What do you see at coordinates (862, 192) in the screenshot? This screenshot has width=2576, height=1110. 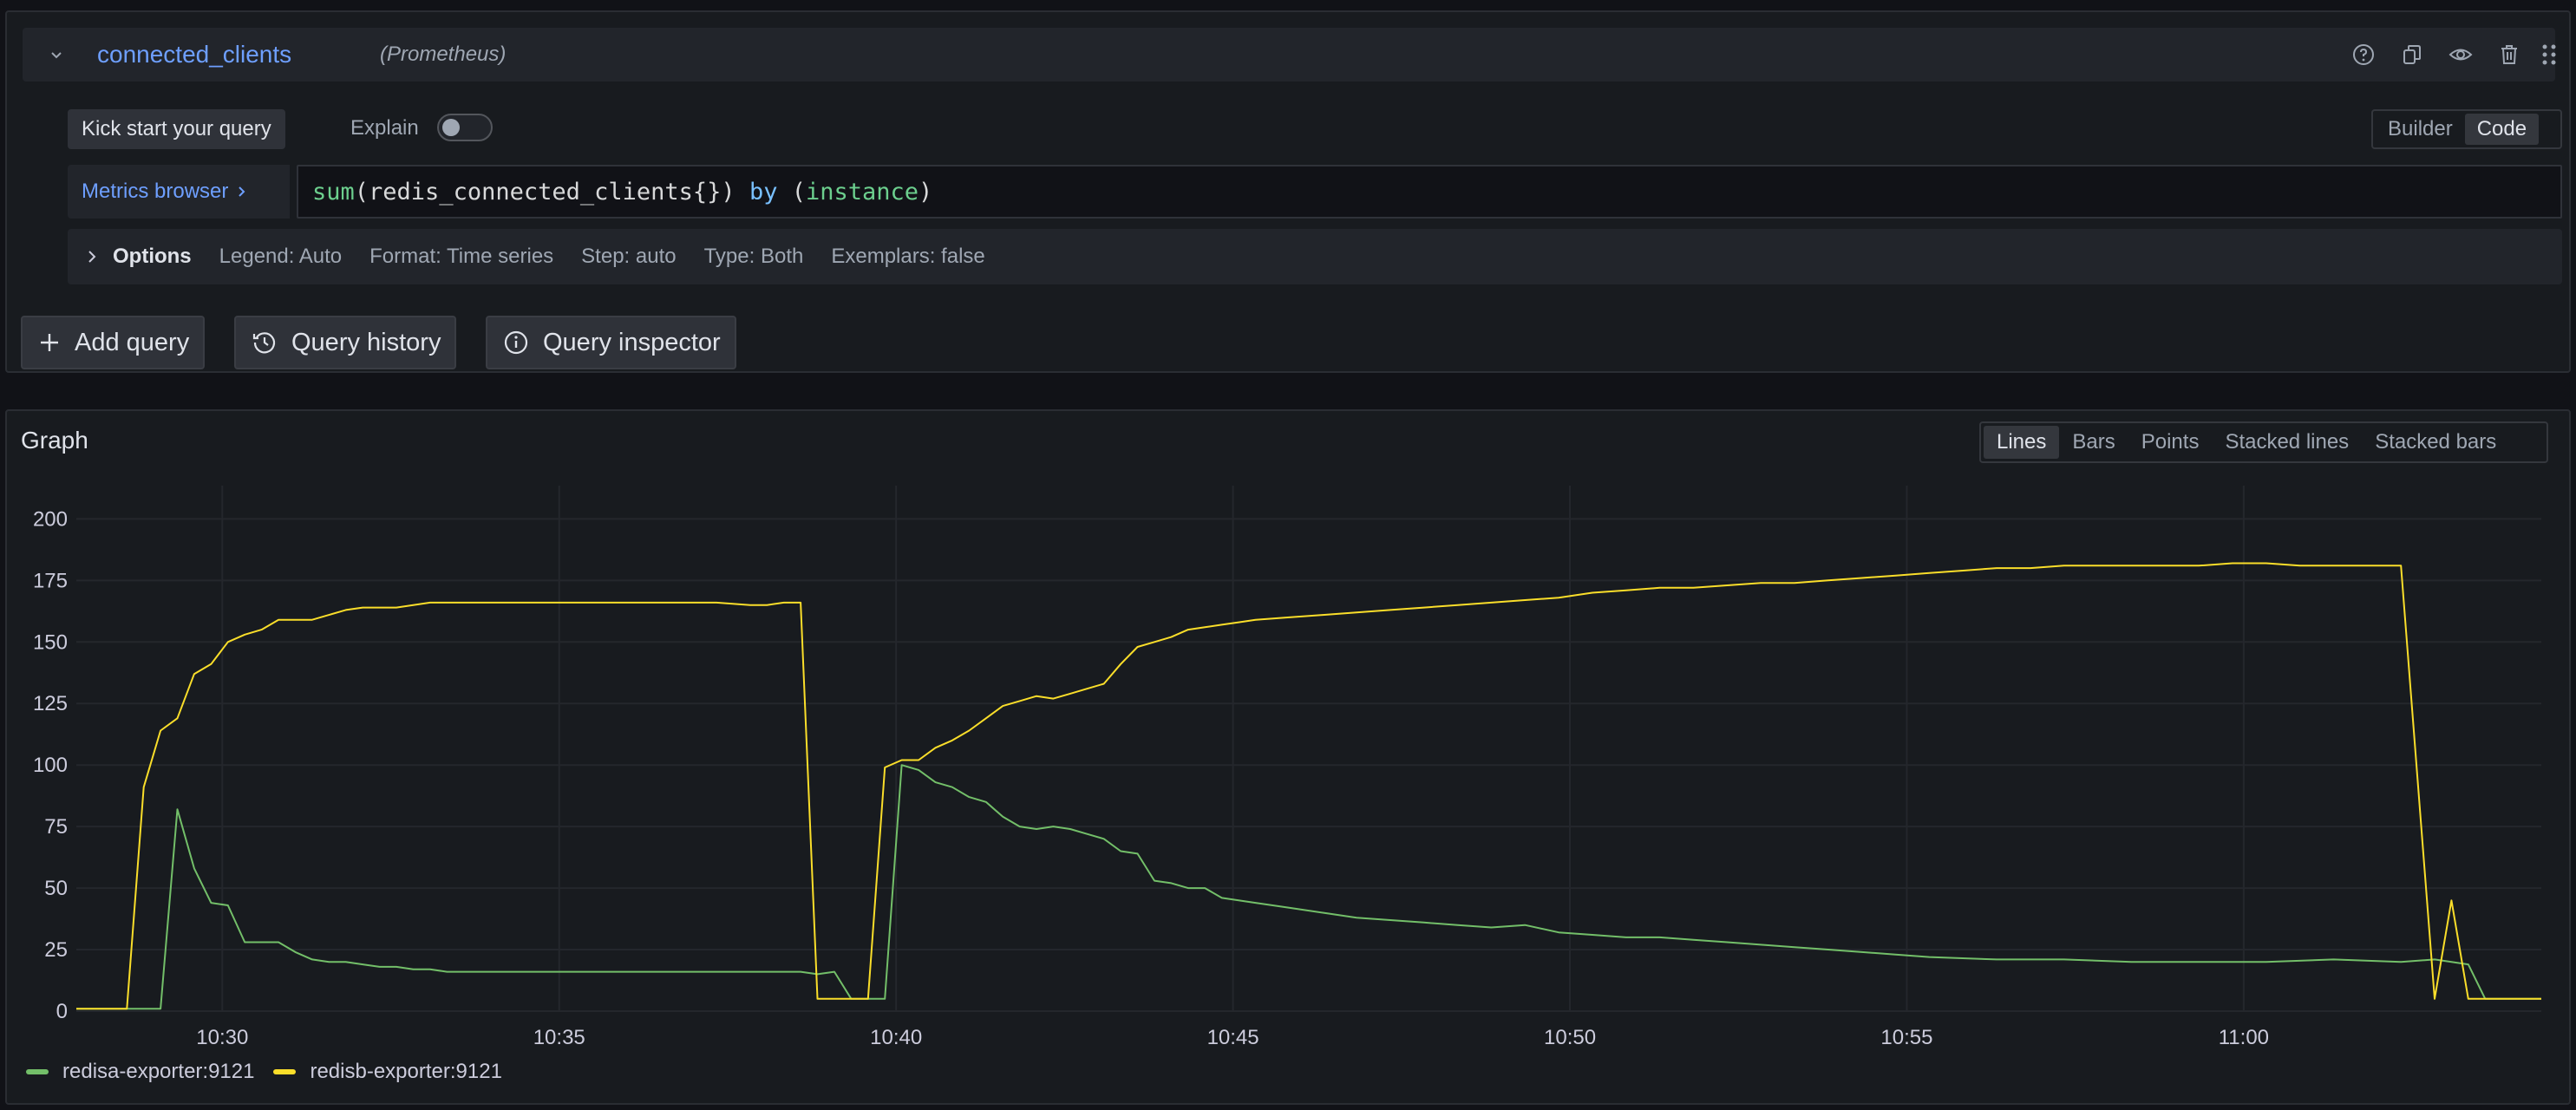 I see `expr-label: instance` at bounding box center [862, 192].